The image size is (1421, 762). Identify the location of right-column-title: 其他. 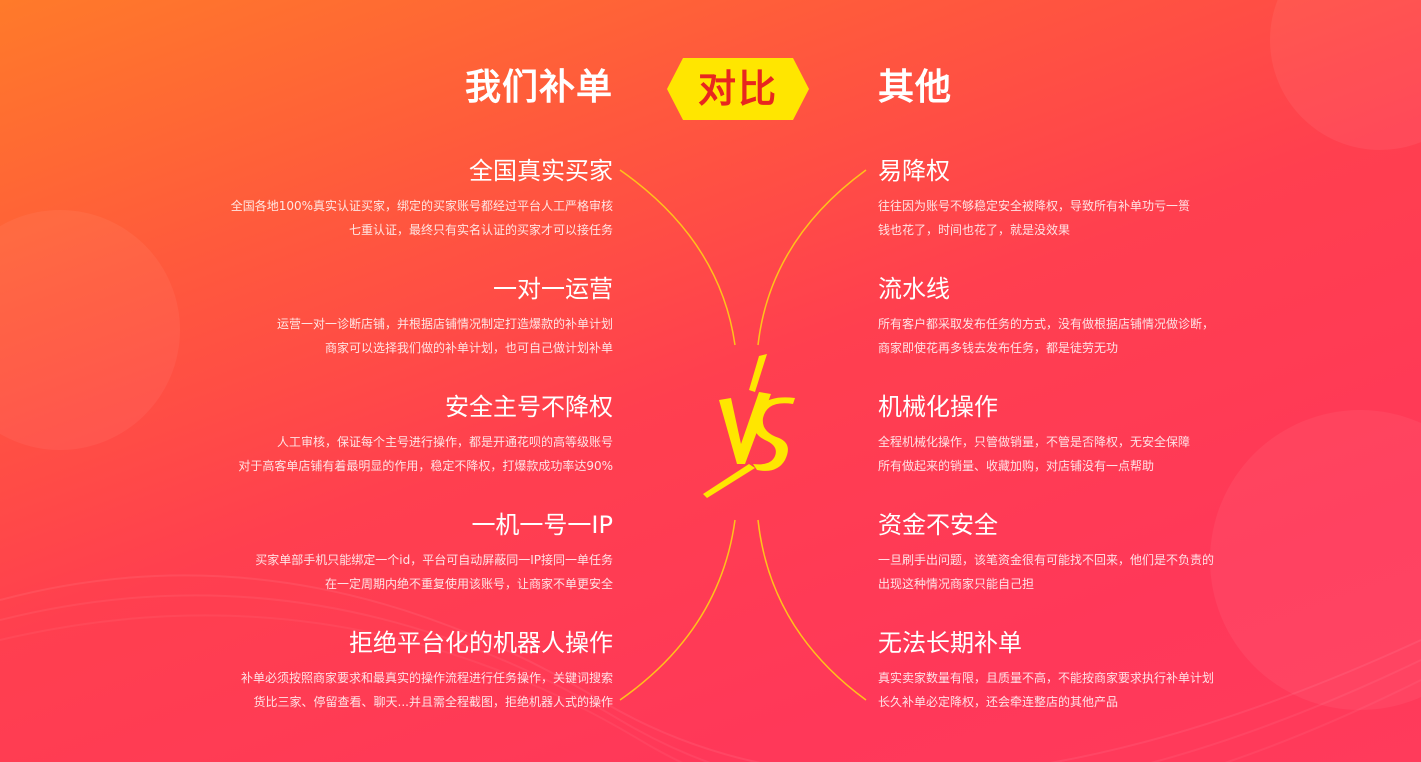
(915, 87).